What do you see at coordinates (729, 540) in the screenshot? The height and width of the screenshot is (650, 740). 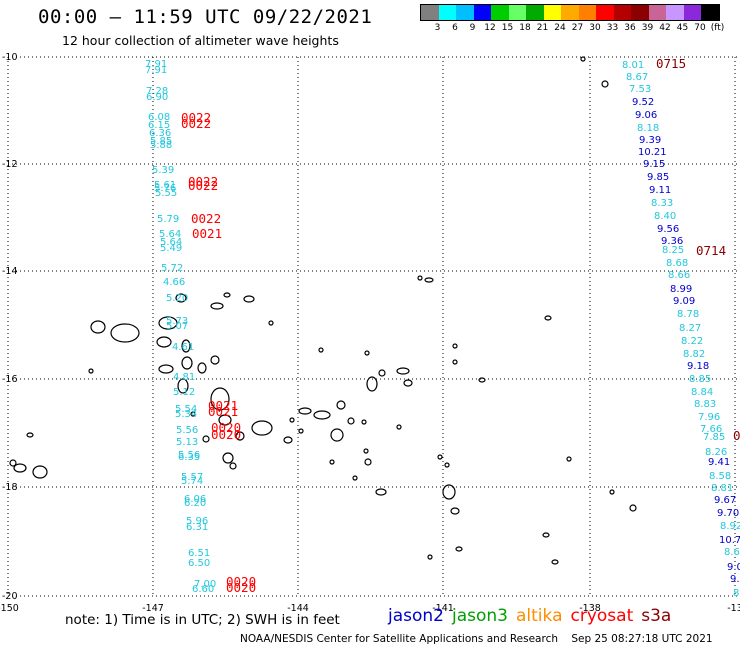 I see `swh-value: 10.7` at bounding box center [729, 540].